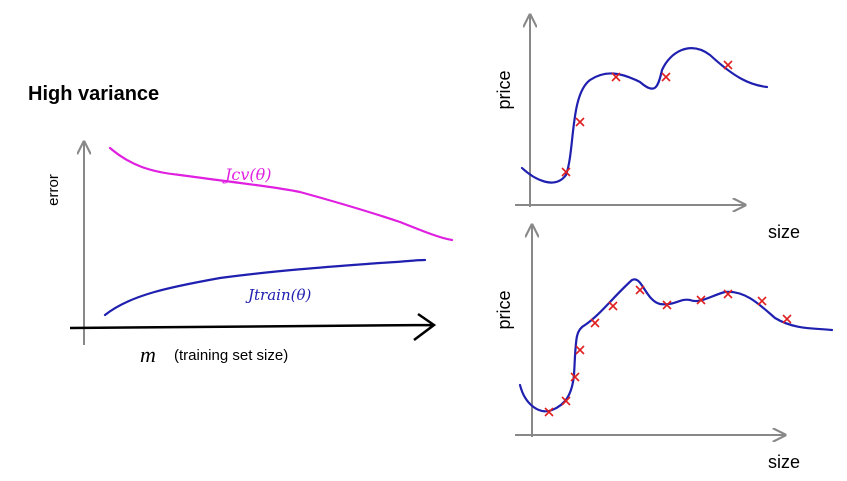 Image resolution: width=847 pixels, height=481 pixels. Describe the element at coordinates (253, 326) in the screenshot. I see `x-axis` at that location.